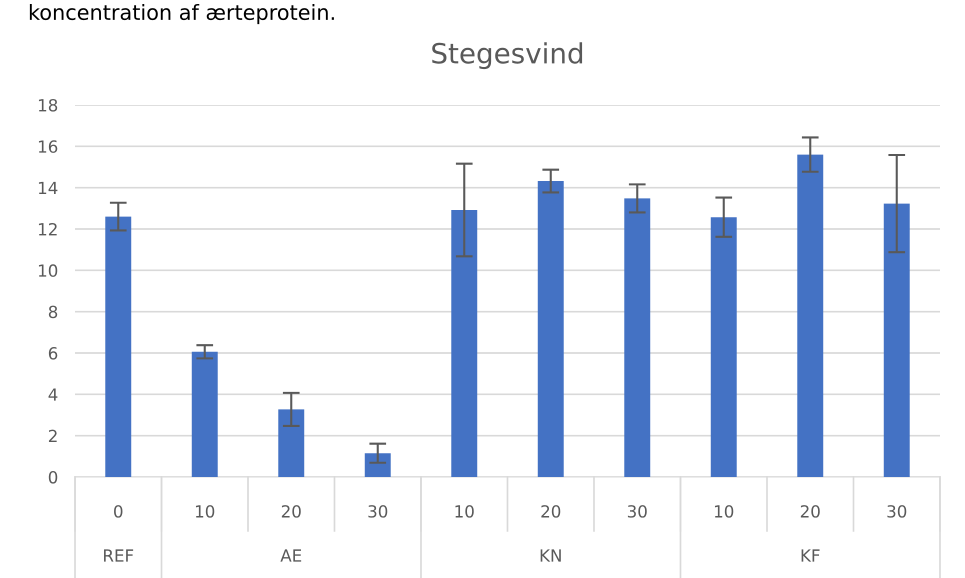 This screenshot has width=965, height=578. I want to click on text: KN, so click(550, 555).